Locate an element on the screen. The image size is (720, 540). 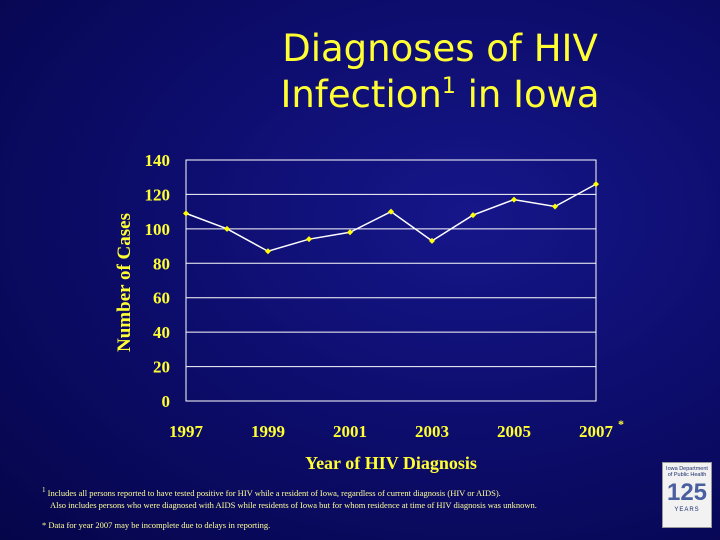
data-point-2002 is located at coordinates (391, 211).